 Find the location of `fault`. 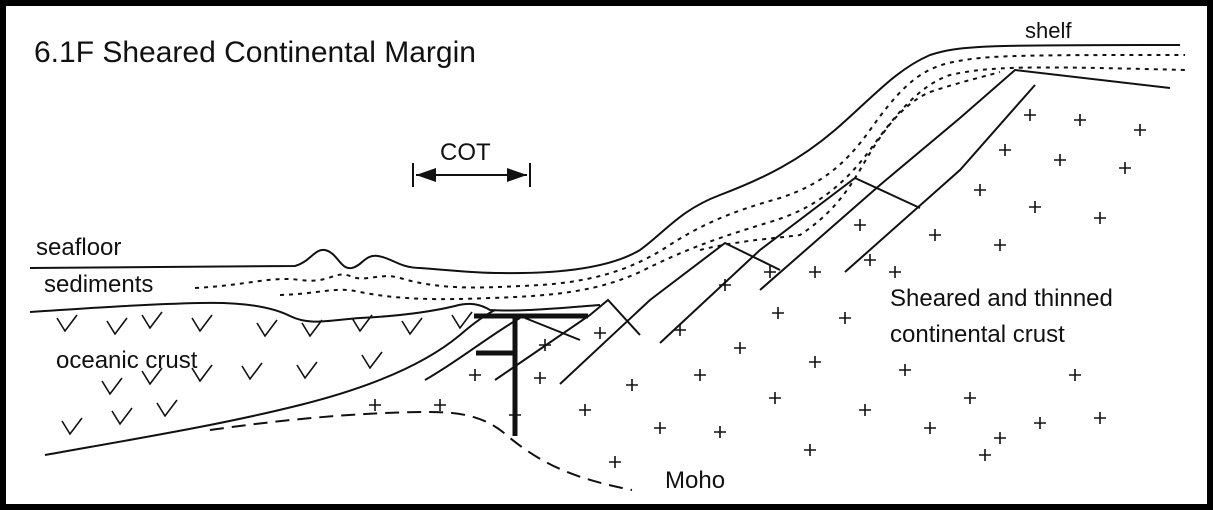

fault is located at coordinates (472, 349).